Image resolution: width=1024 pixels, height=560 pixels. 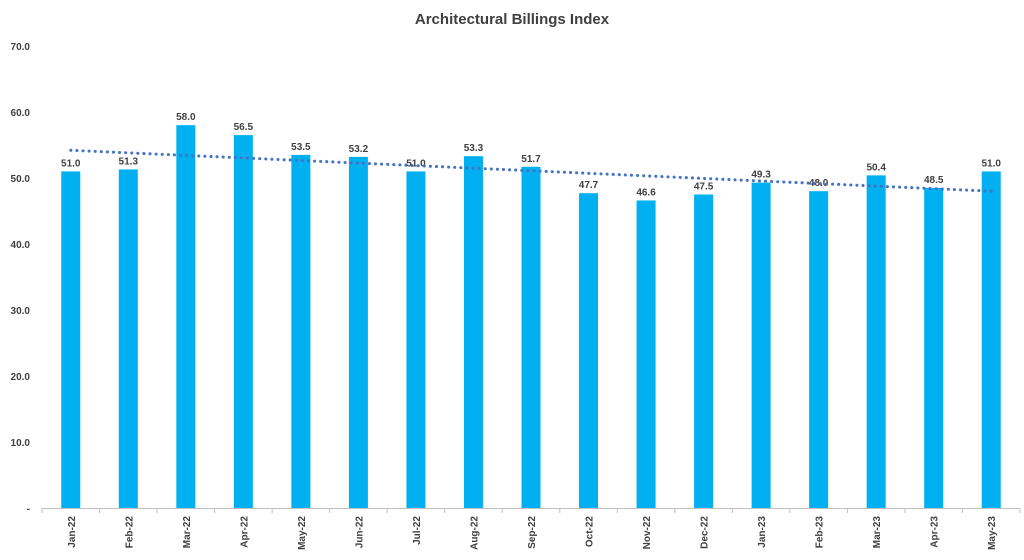 I want to click on x-tick-label: Mar-23, so click(x=877, y=532).